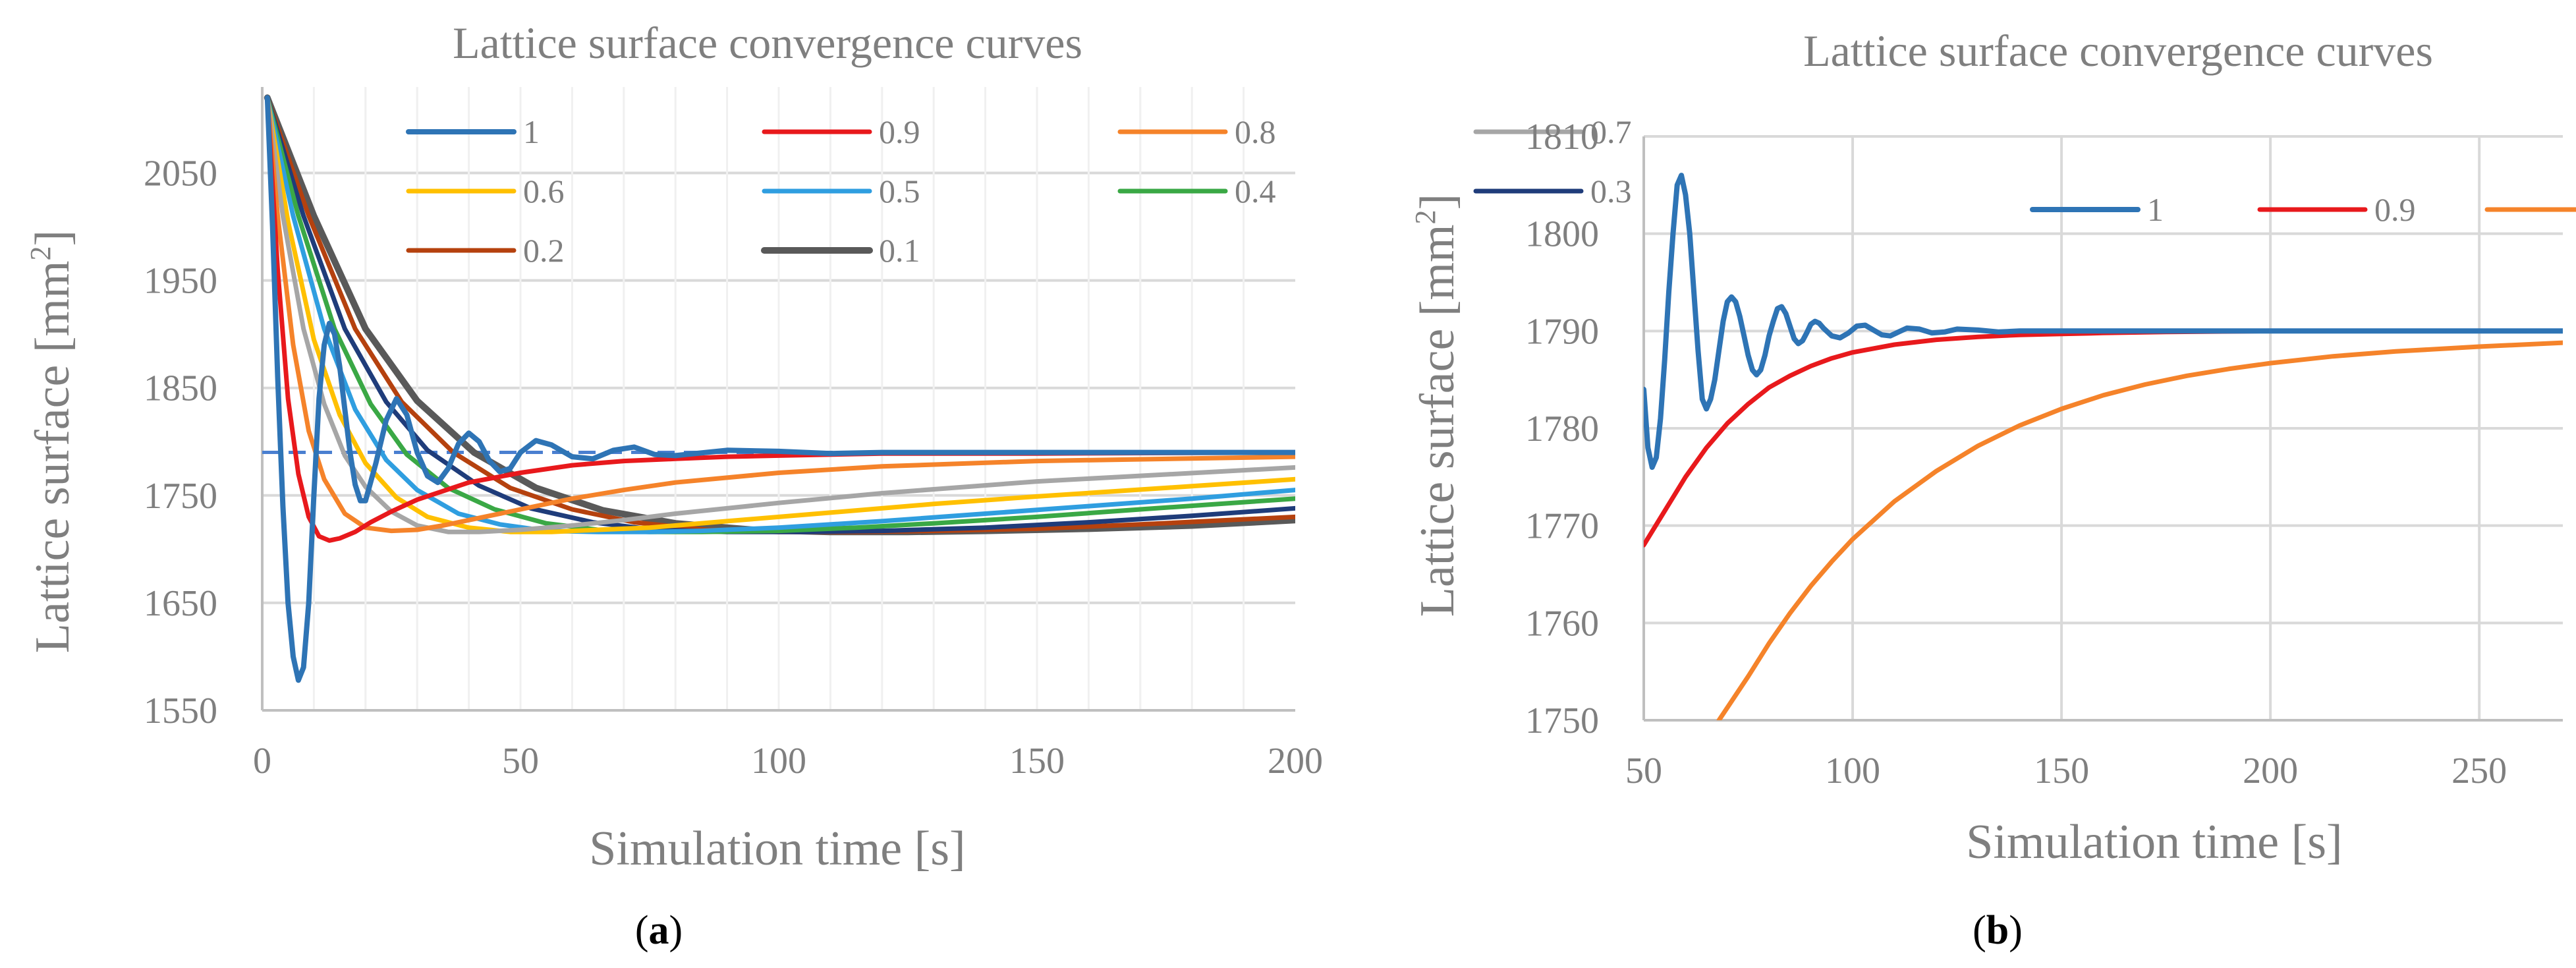 Image resolution: width=2576 pixels, height=968 pixels. Describe the element at coordinates (1562, 526) in the screenshot. I see `y-tick-label: 1770` at that location.